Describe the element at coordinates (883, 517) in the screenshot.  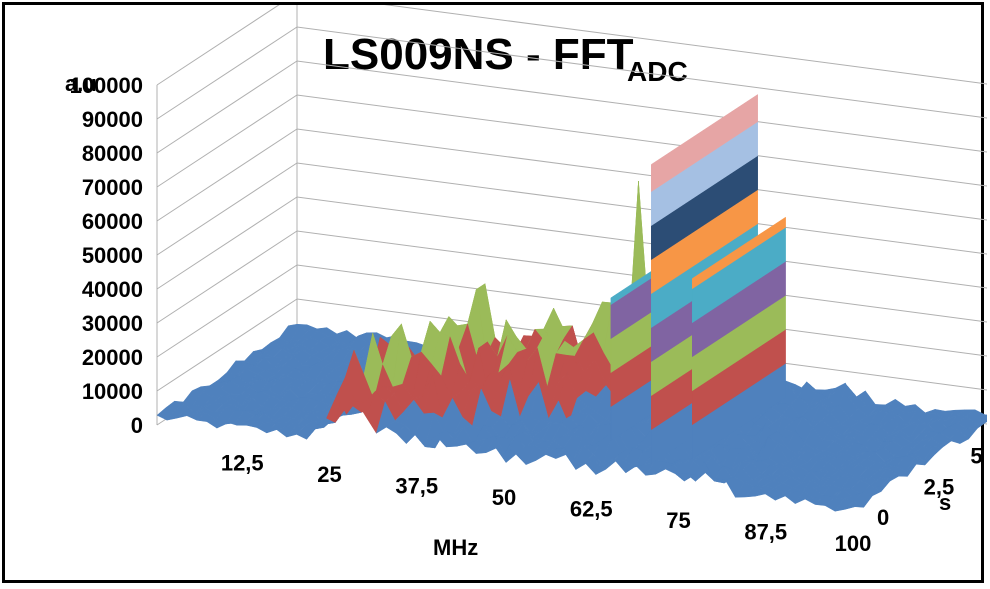
I see `z-tick-label: 0` at that location.